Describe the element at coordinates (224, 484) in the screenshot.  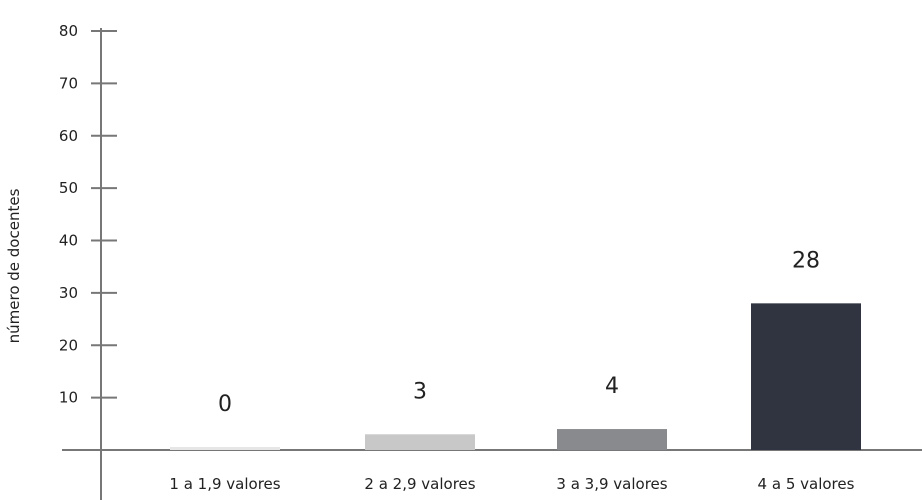
I see `x-category-label: 1 a 1,9 valores` at that location.